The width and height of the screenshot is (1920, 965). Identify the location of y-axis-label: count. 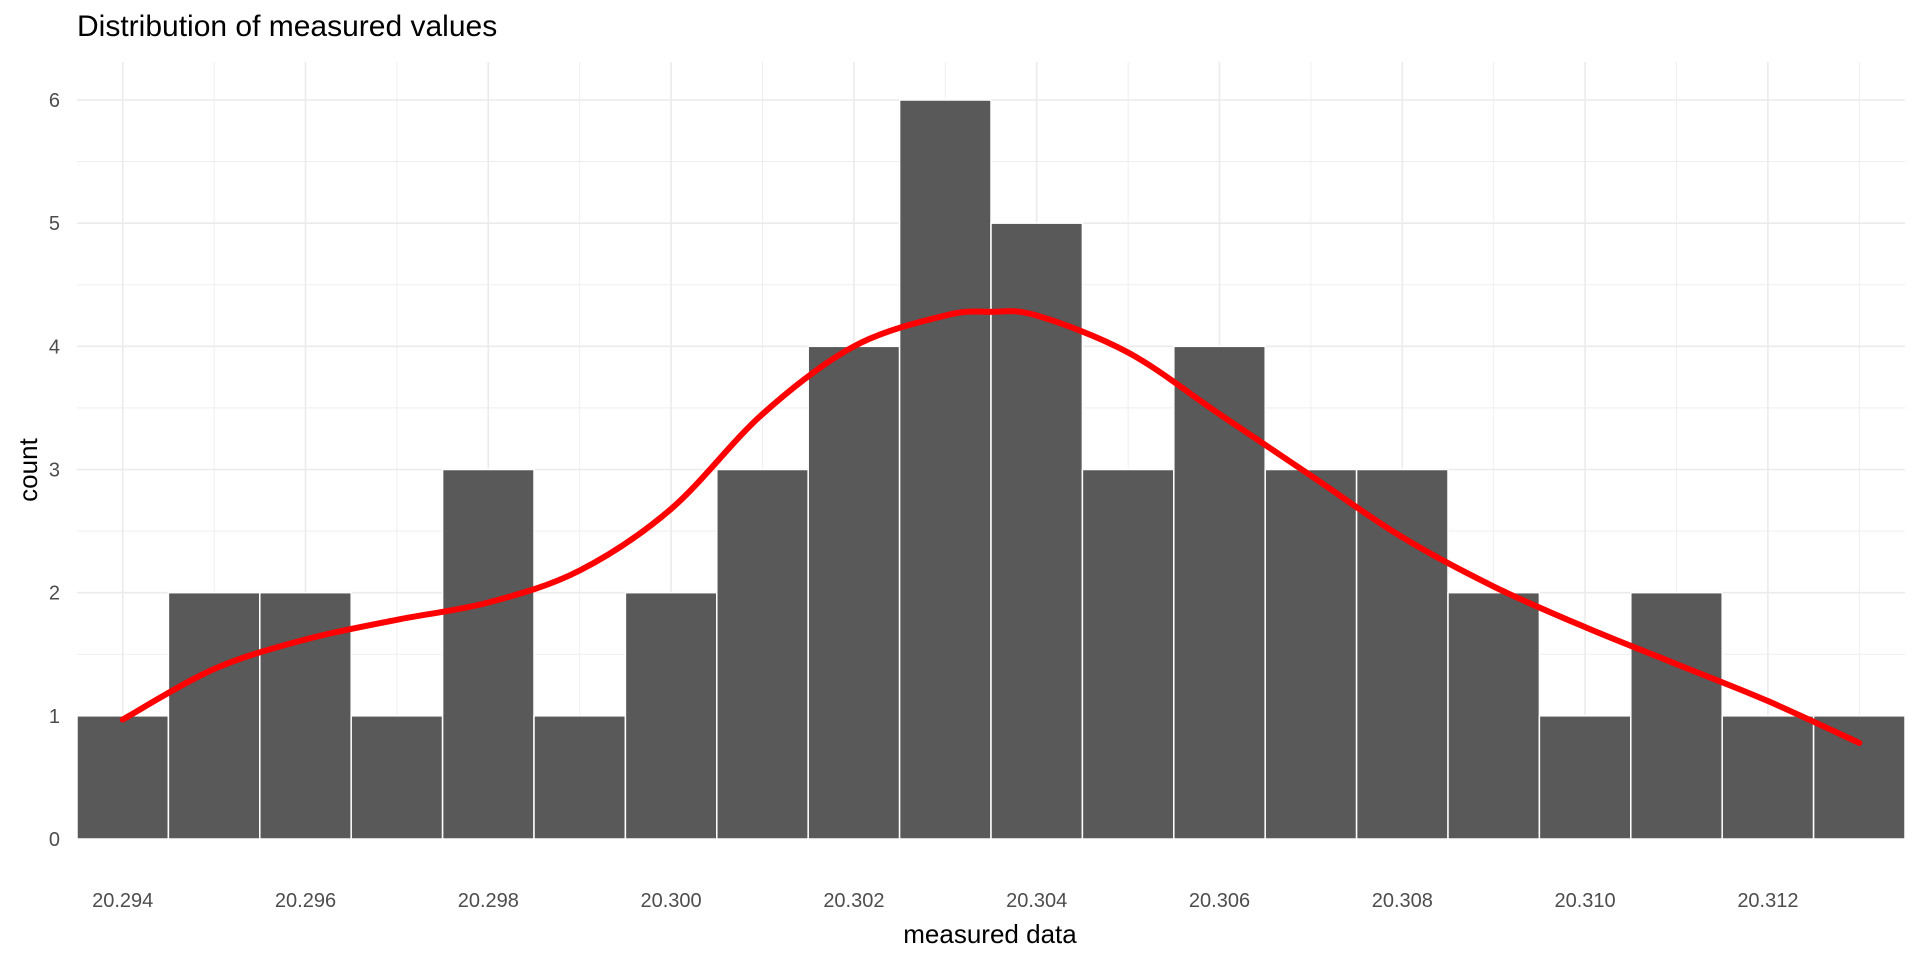
(28, 469).